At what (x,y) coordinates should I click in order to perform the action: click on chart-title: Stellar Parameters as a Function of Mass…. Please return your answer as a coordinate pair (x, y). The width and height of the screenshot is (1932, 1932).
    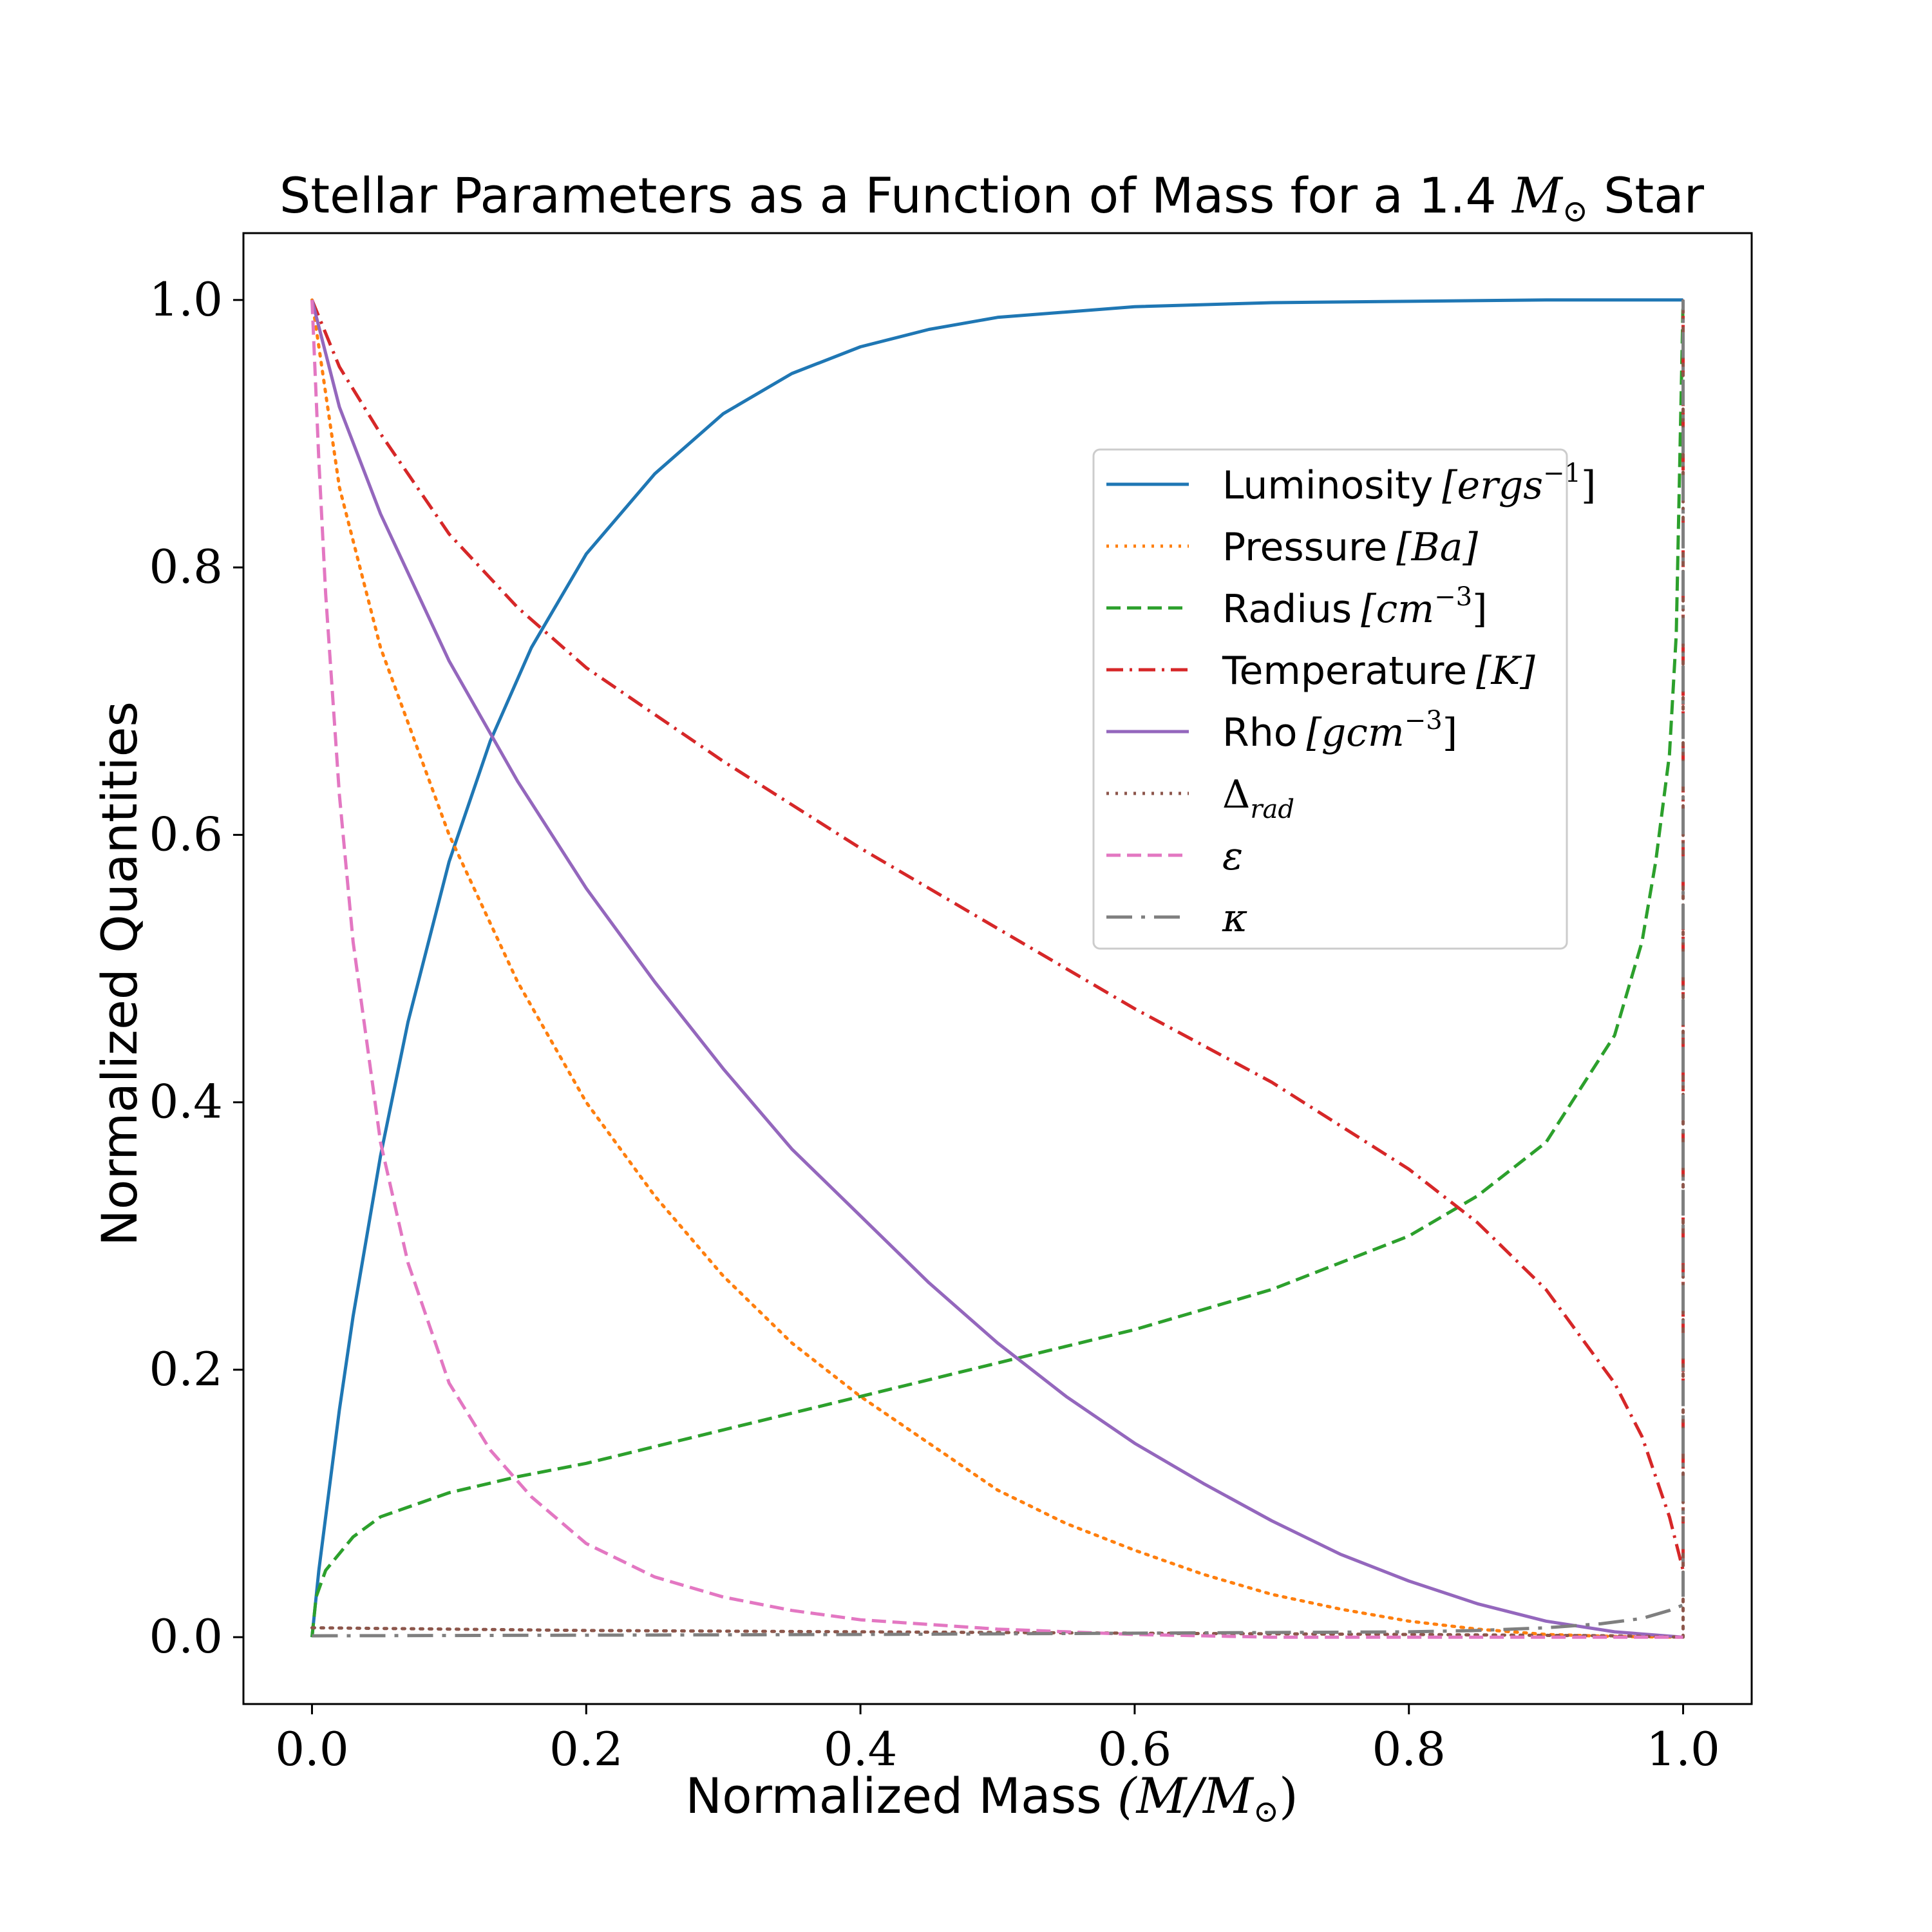
    Looking at the image, I should click on (992, 198).